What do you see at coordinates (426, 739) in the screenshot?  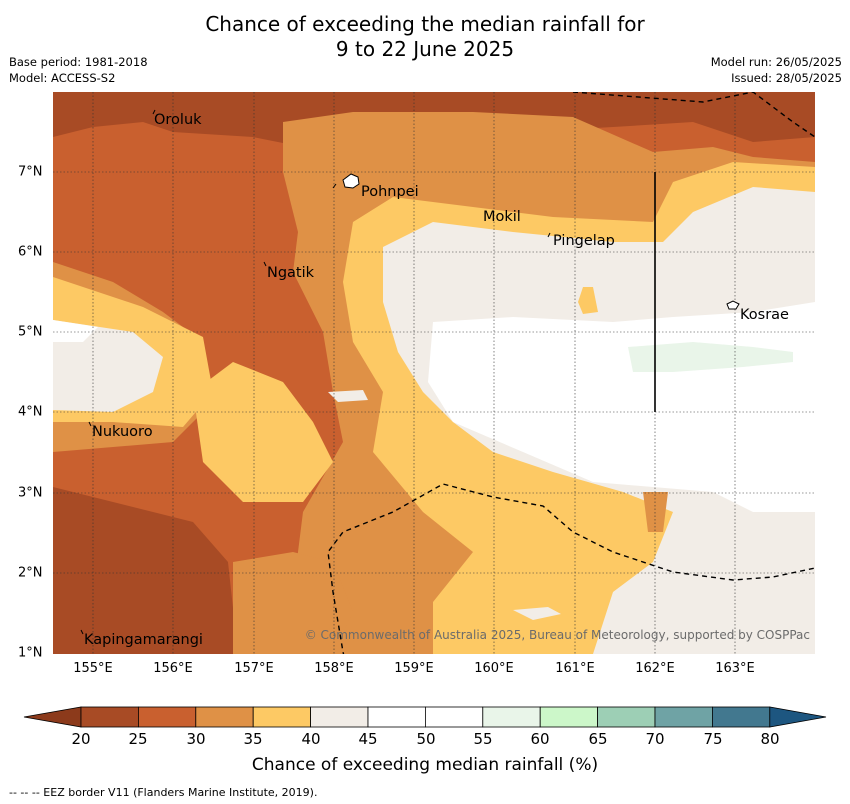 I see `colorbar-label: 50` at bounding box center [426, 739].